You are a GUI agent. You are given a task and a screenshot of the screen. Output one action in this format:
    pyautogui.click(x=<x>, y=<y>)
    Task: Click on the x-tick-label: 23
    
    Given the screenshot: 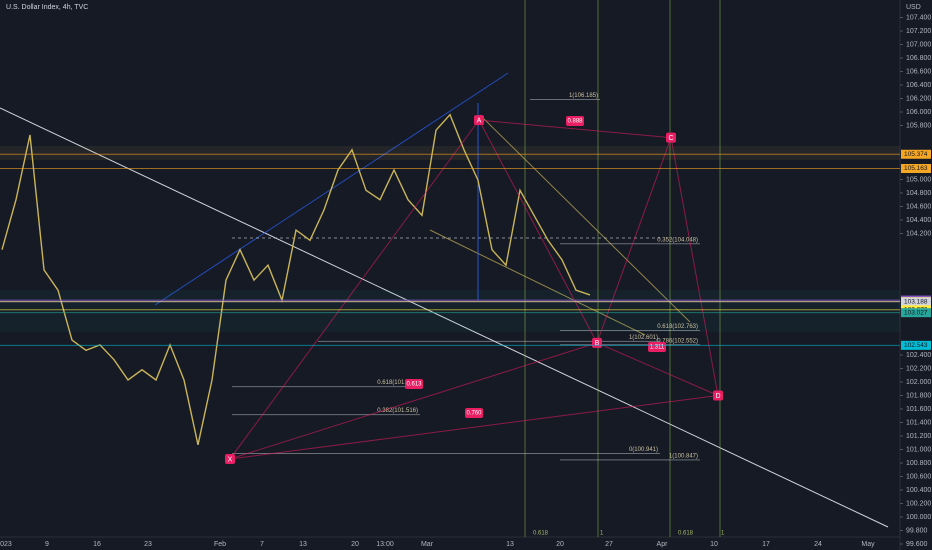 What is the action you would take?
    pyautogui.click(x=148, y=544)
    